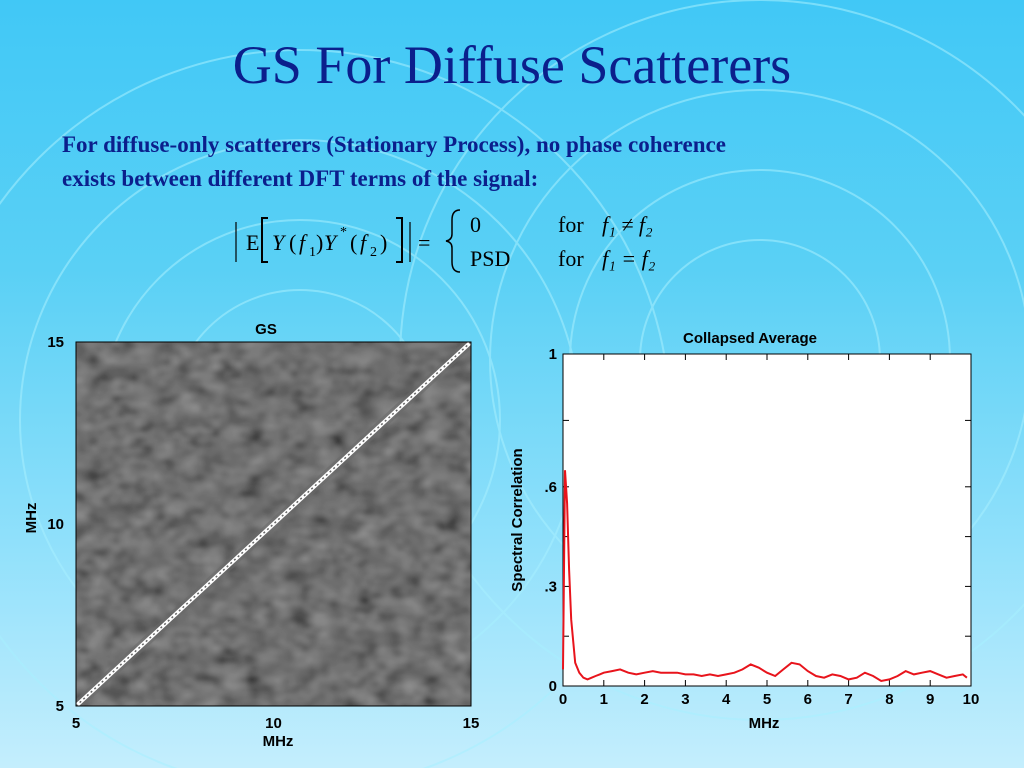 The width and height of the screenshot is (1024, 768). Describe the element at coordinates (279, 242) in the screenshot. I see `eq-Y1: Y` at that location.